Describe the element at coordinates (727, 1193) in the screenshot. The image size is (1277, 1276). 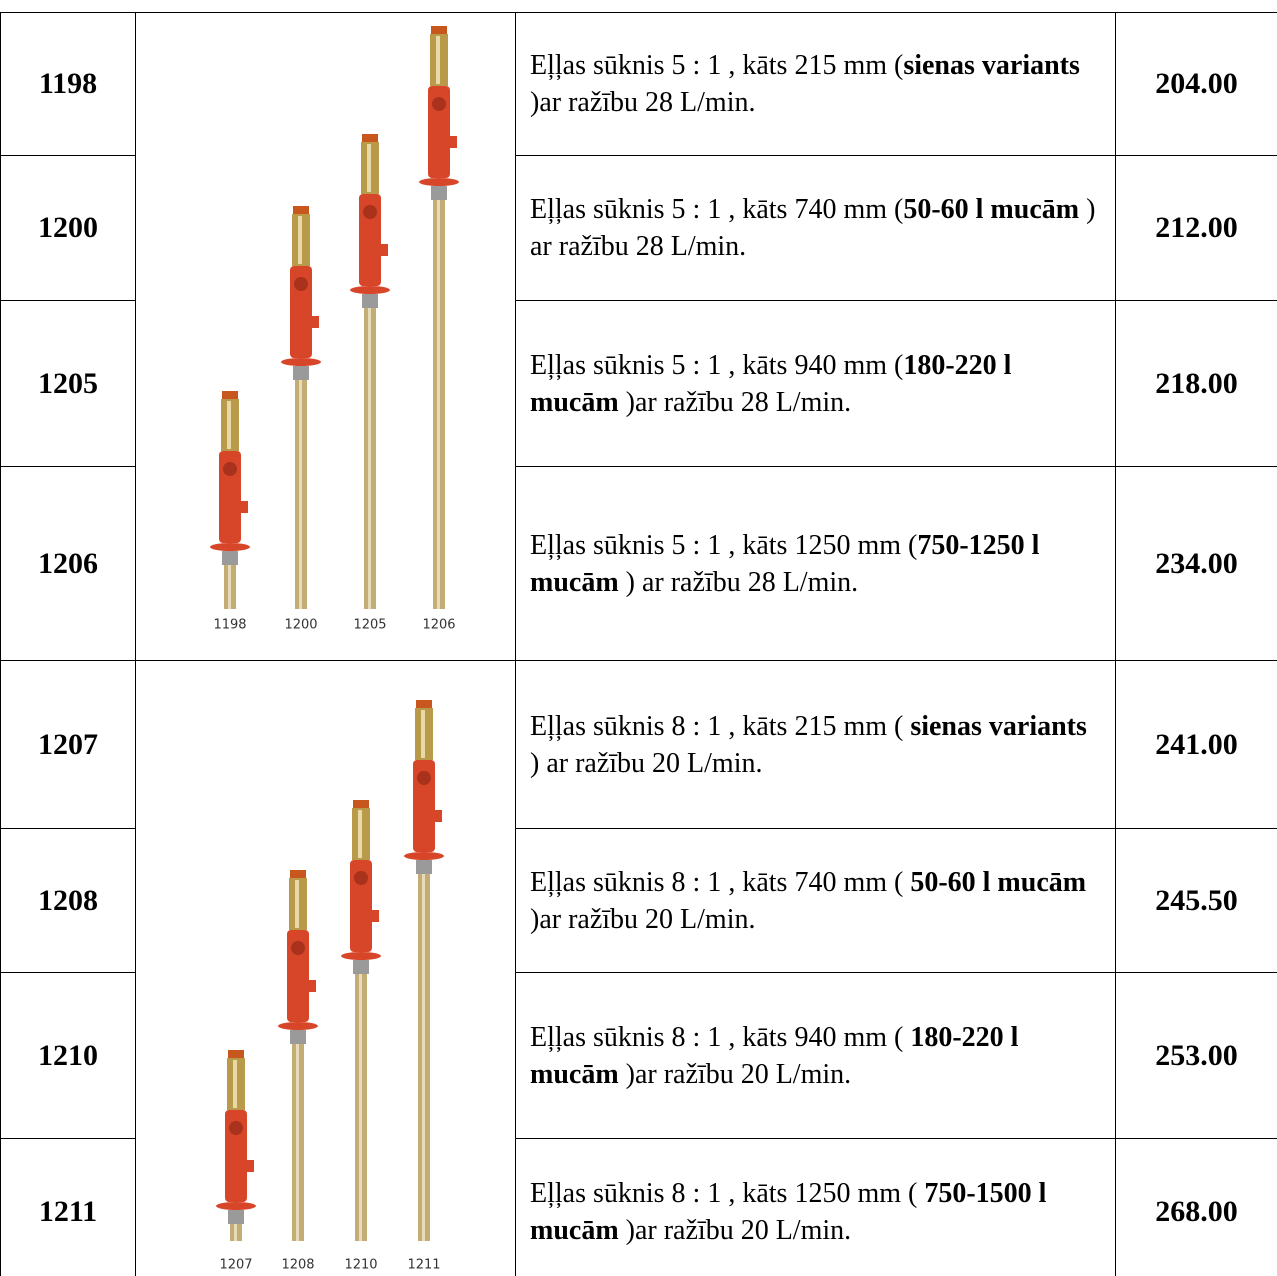
I see `description-segment: Eļļas sūknis 8 : 1 , kāts 1250 mm (` at that location.